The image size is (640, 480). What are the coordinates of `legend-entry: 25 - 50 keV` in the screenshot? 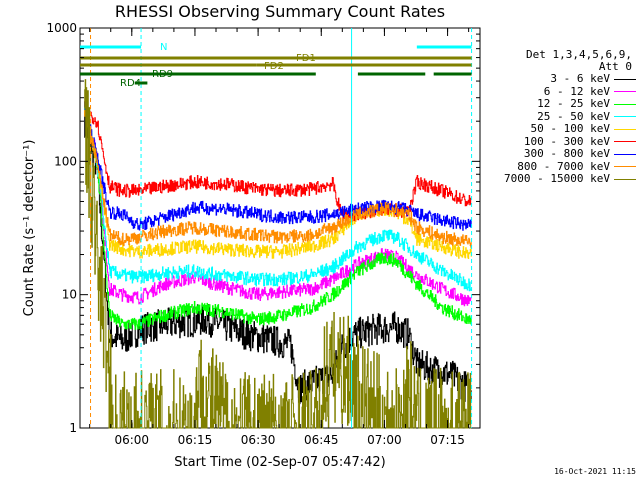 It's located at (551, 116).